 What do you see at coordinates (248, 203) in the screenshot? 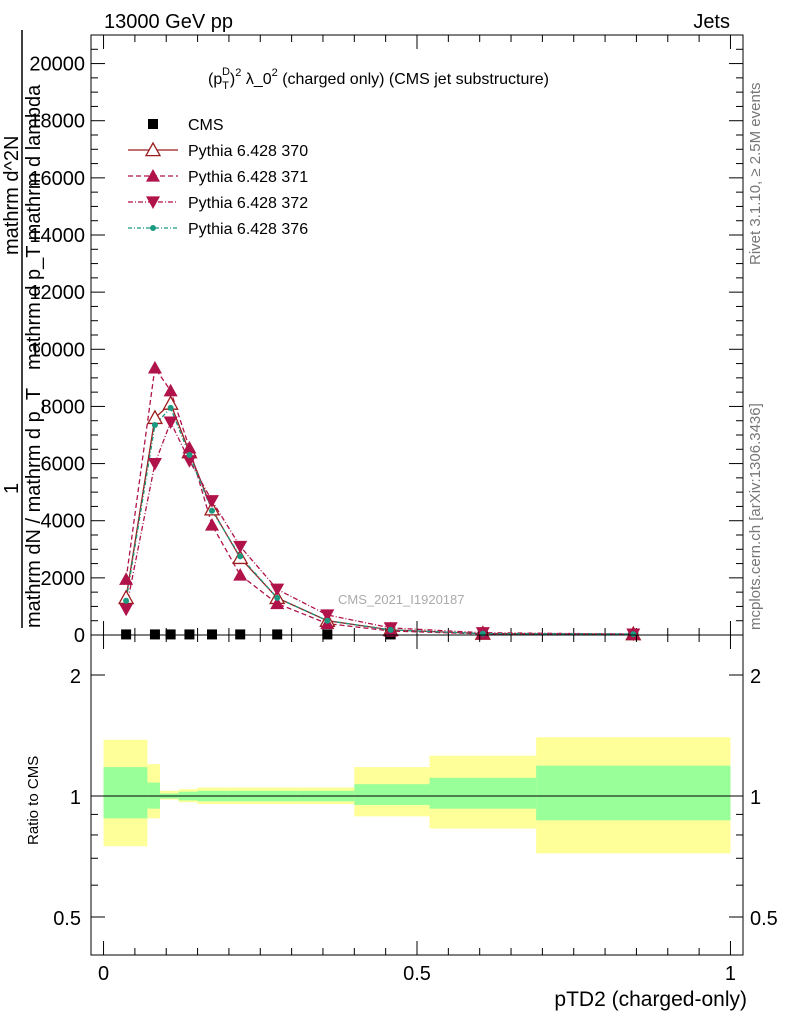
I see `legend-label: Pythia 6.428 372` at bounding box center [248, 203].